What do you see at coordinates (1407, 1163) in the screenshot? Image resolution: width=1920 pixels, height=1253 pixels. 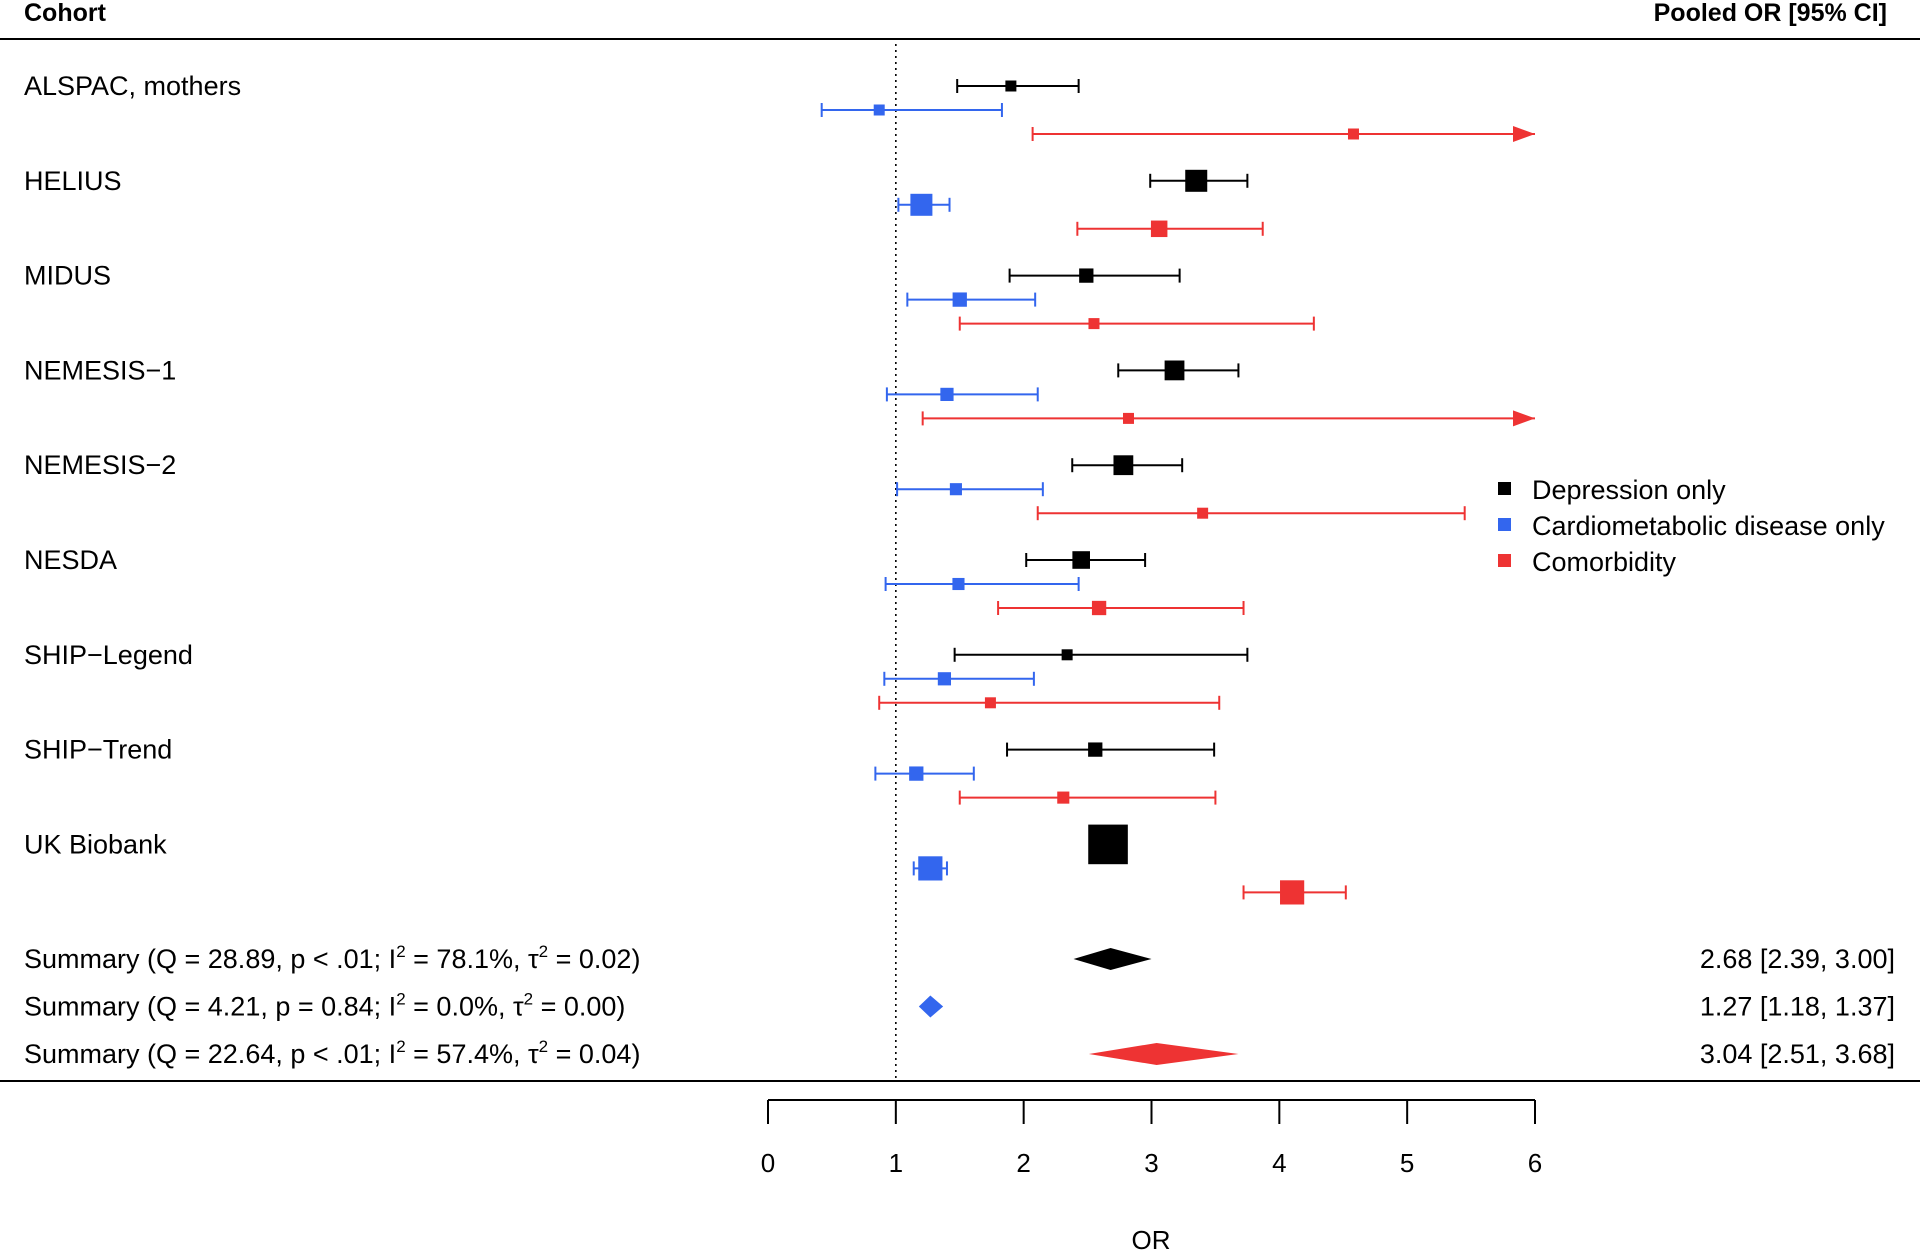 I see `tick-label: 5` at bounding box center [1407, 1163].